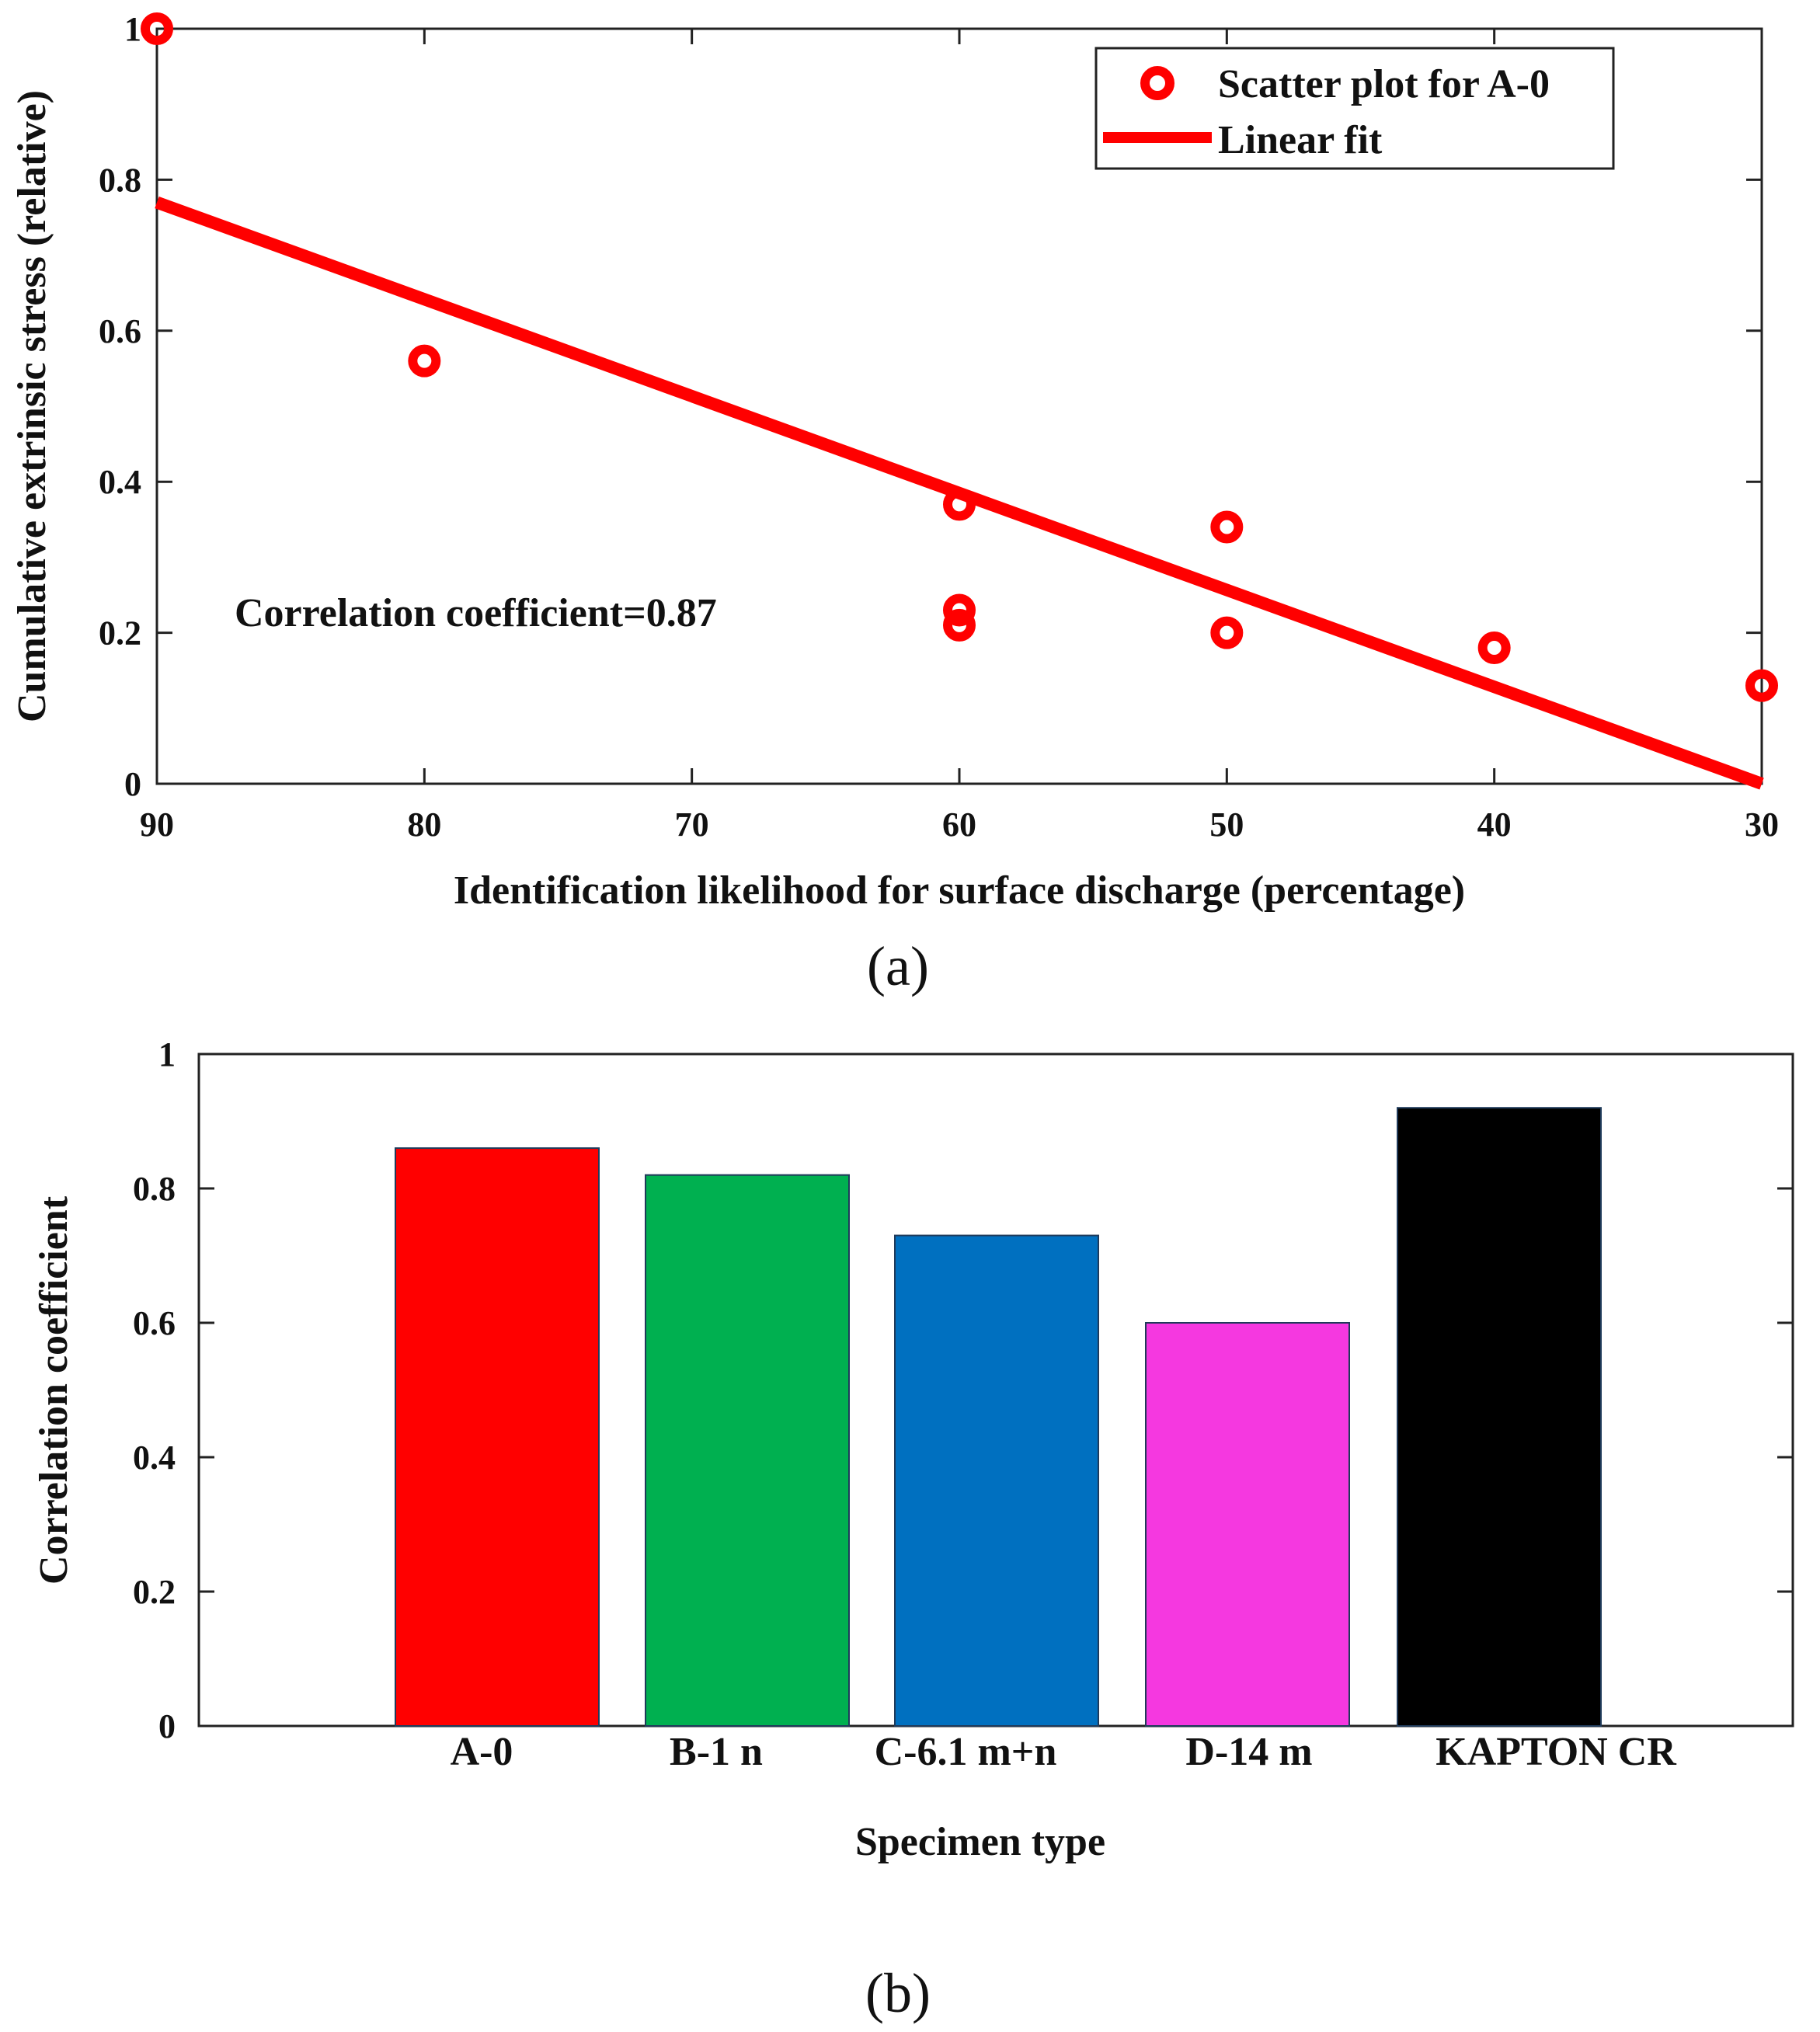 The height and width of the screenshot is (2032, 1820). What do you see at coordinates (1499, 1417) in the screenshot?
I see `bar-kapton-cr` at bounding box center [1499, 1417].